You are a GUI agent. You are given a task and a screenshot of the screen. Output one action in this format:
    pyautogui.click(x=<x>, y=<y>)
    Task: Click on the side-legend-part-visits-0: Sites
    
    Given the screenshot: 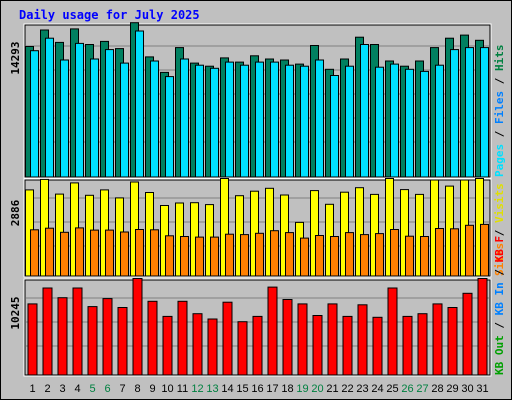 What is the action you would take?
    pyautogui.click(x=499, y=259)
    